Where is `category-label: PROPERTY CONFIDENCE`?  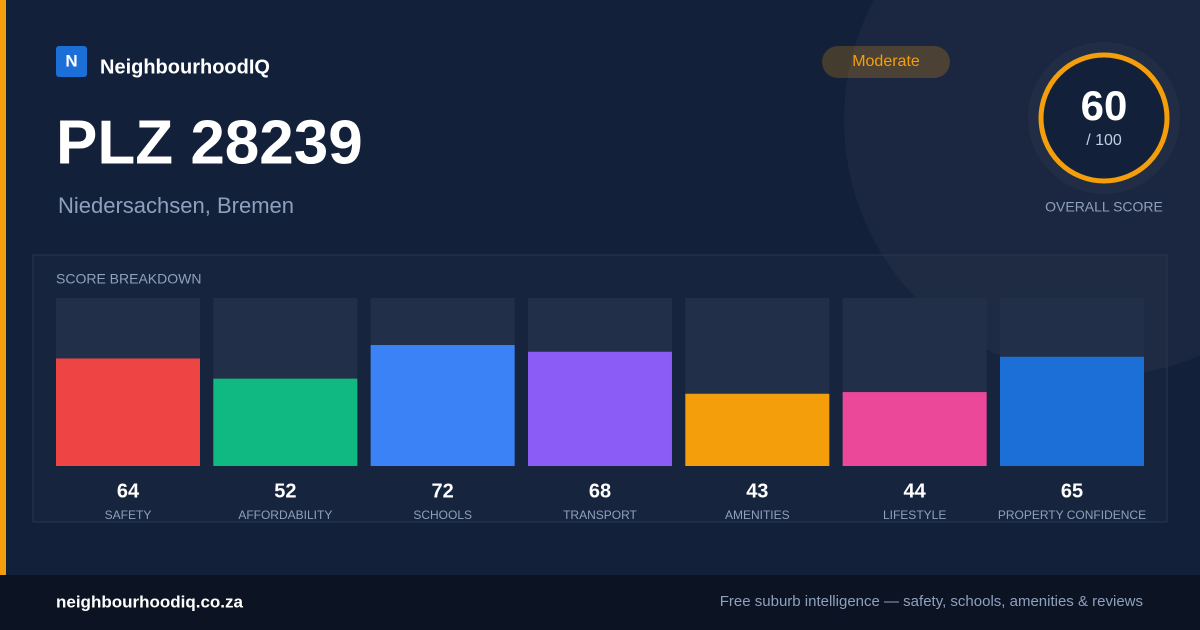
category-label: PROPERTY CONFIDENCE is located at coordinates (1072, 515).